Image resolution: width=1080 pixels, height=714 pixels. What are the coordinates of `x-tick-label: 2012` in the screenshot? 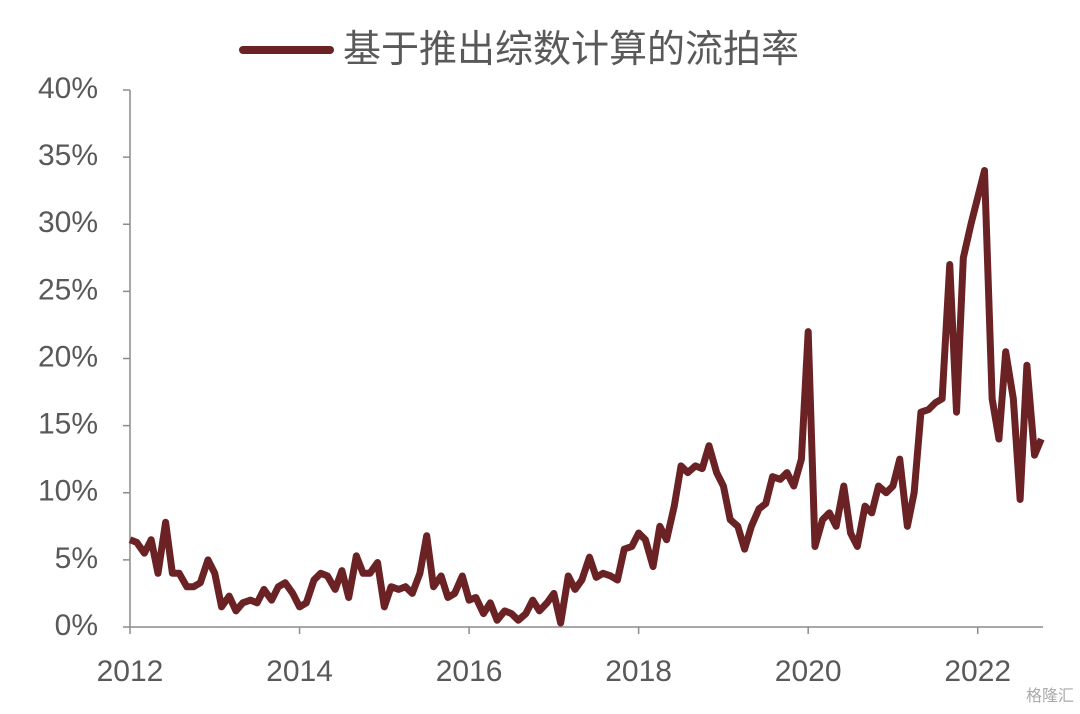 It's located at (130, 671).